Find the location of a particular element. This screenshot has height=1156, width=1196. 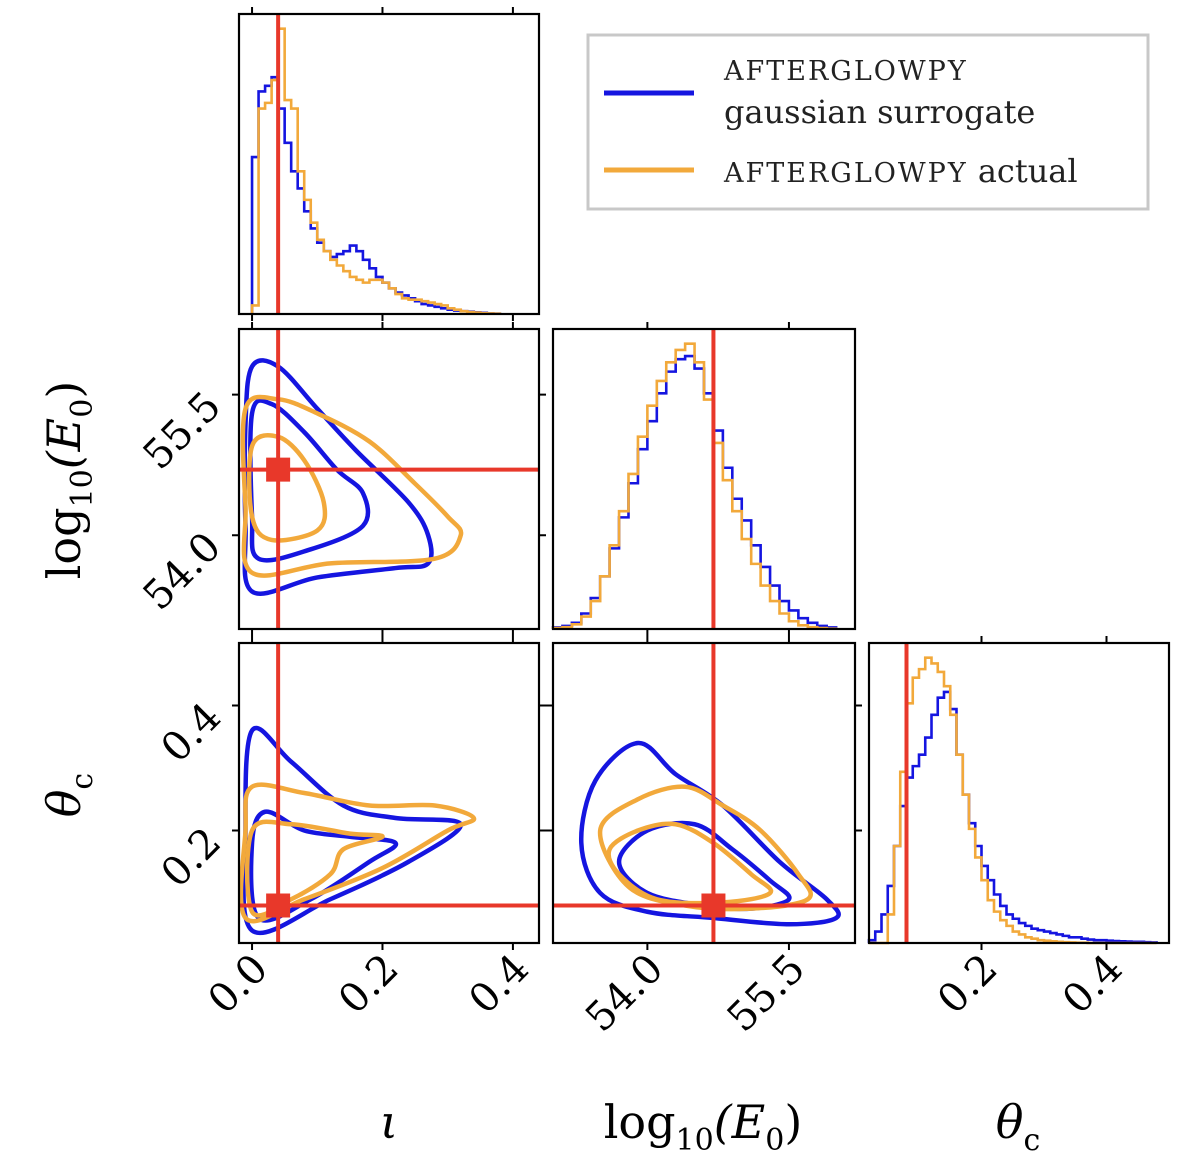

y-label-thetac-sub: c is located at coordinates (82, 781).